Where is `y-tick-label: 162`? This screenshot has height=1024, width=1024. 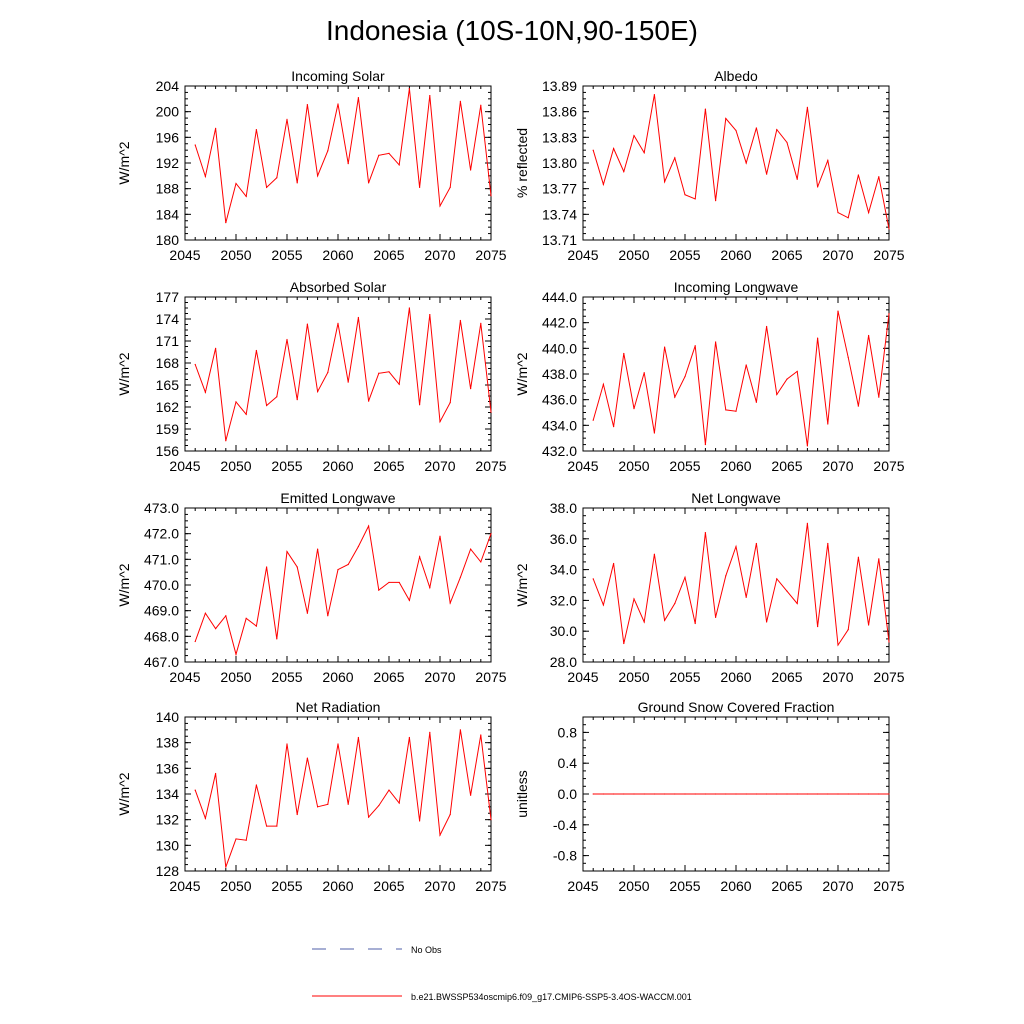
y-tick-label: 162 is located at coordinates (168, 407).